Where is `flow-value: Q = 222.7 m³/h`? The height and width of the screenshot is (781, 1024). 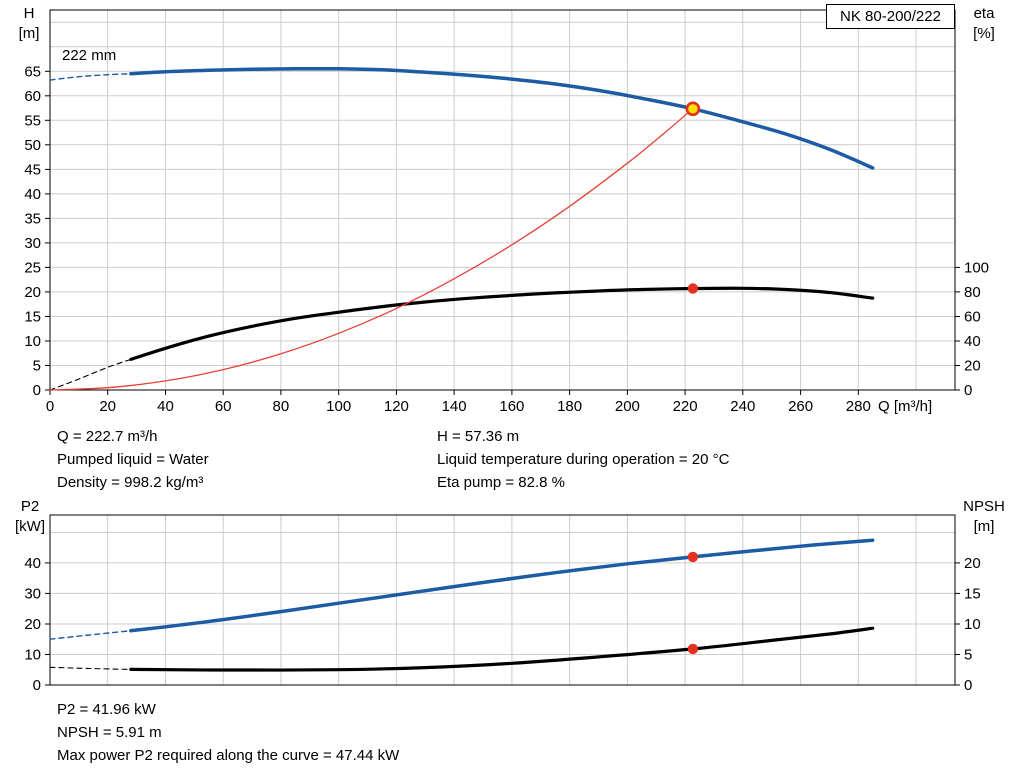
flow-value: Q = 222.7 m³/h is located at coordinates (107, 436).